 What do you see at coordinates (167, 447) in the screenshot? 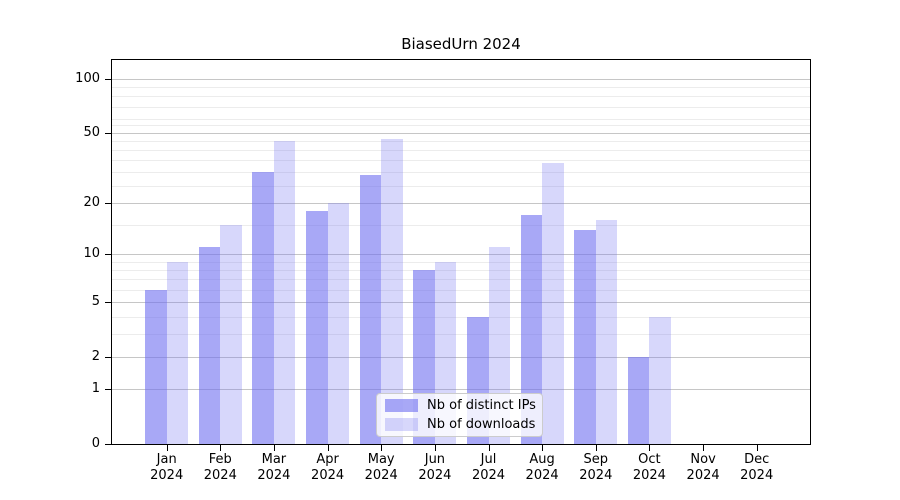
I see `x-tick-jan-2024` at bounding box center [167, 447].